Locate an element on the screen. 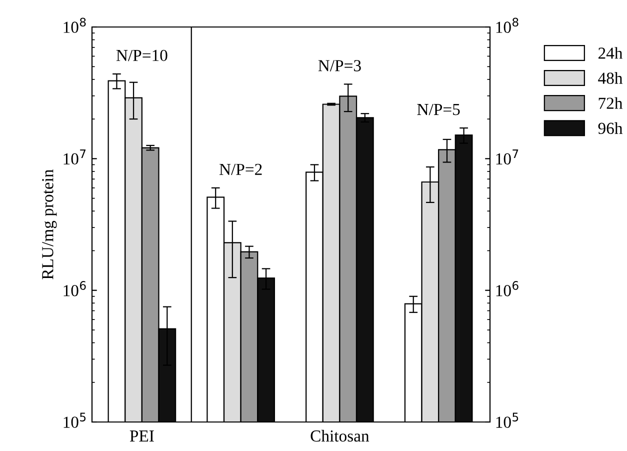  text: 10$^{5}$ is located at coordinates (507, 420).